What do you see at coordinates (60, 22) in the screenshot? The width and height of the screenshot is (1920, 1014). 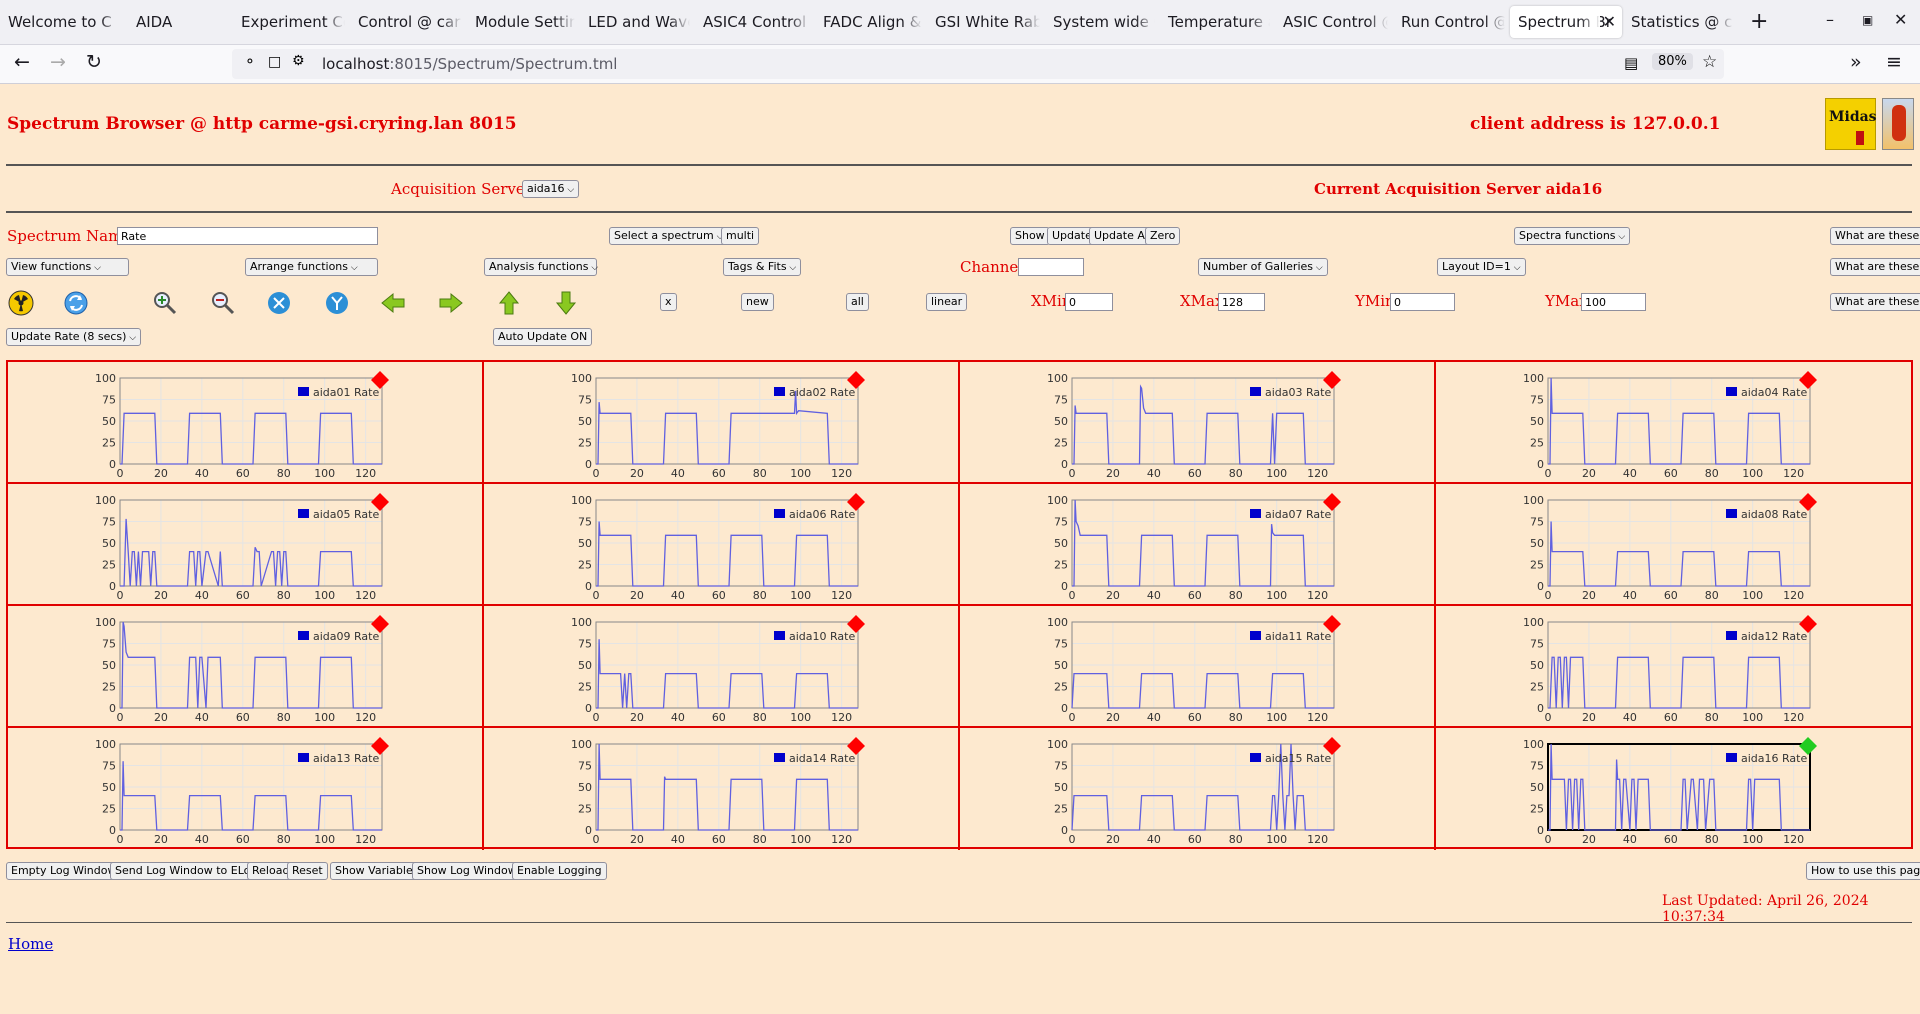 I see `browser-tab: Welcome to C` at bounding box center [60, 22].